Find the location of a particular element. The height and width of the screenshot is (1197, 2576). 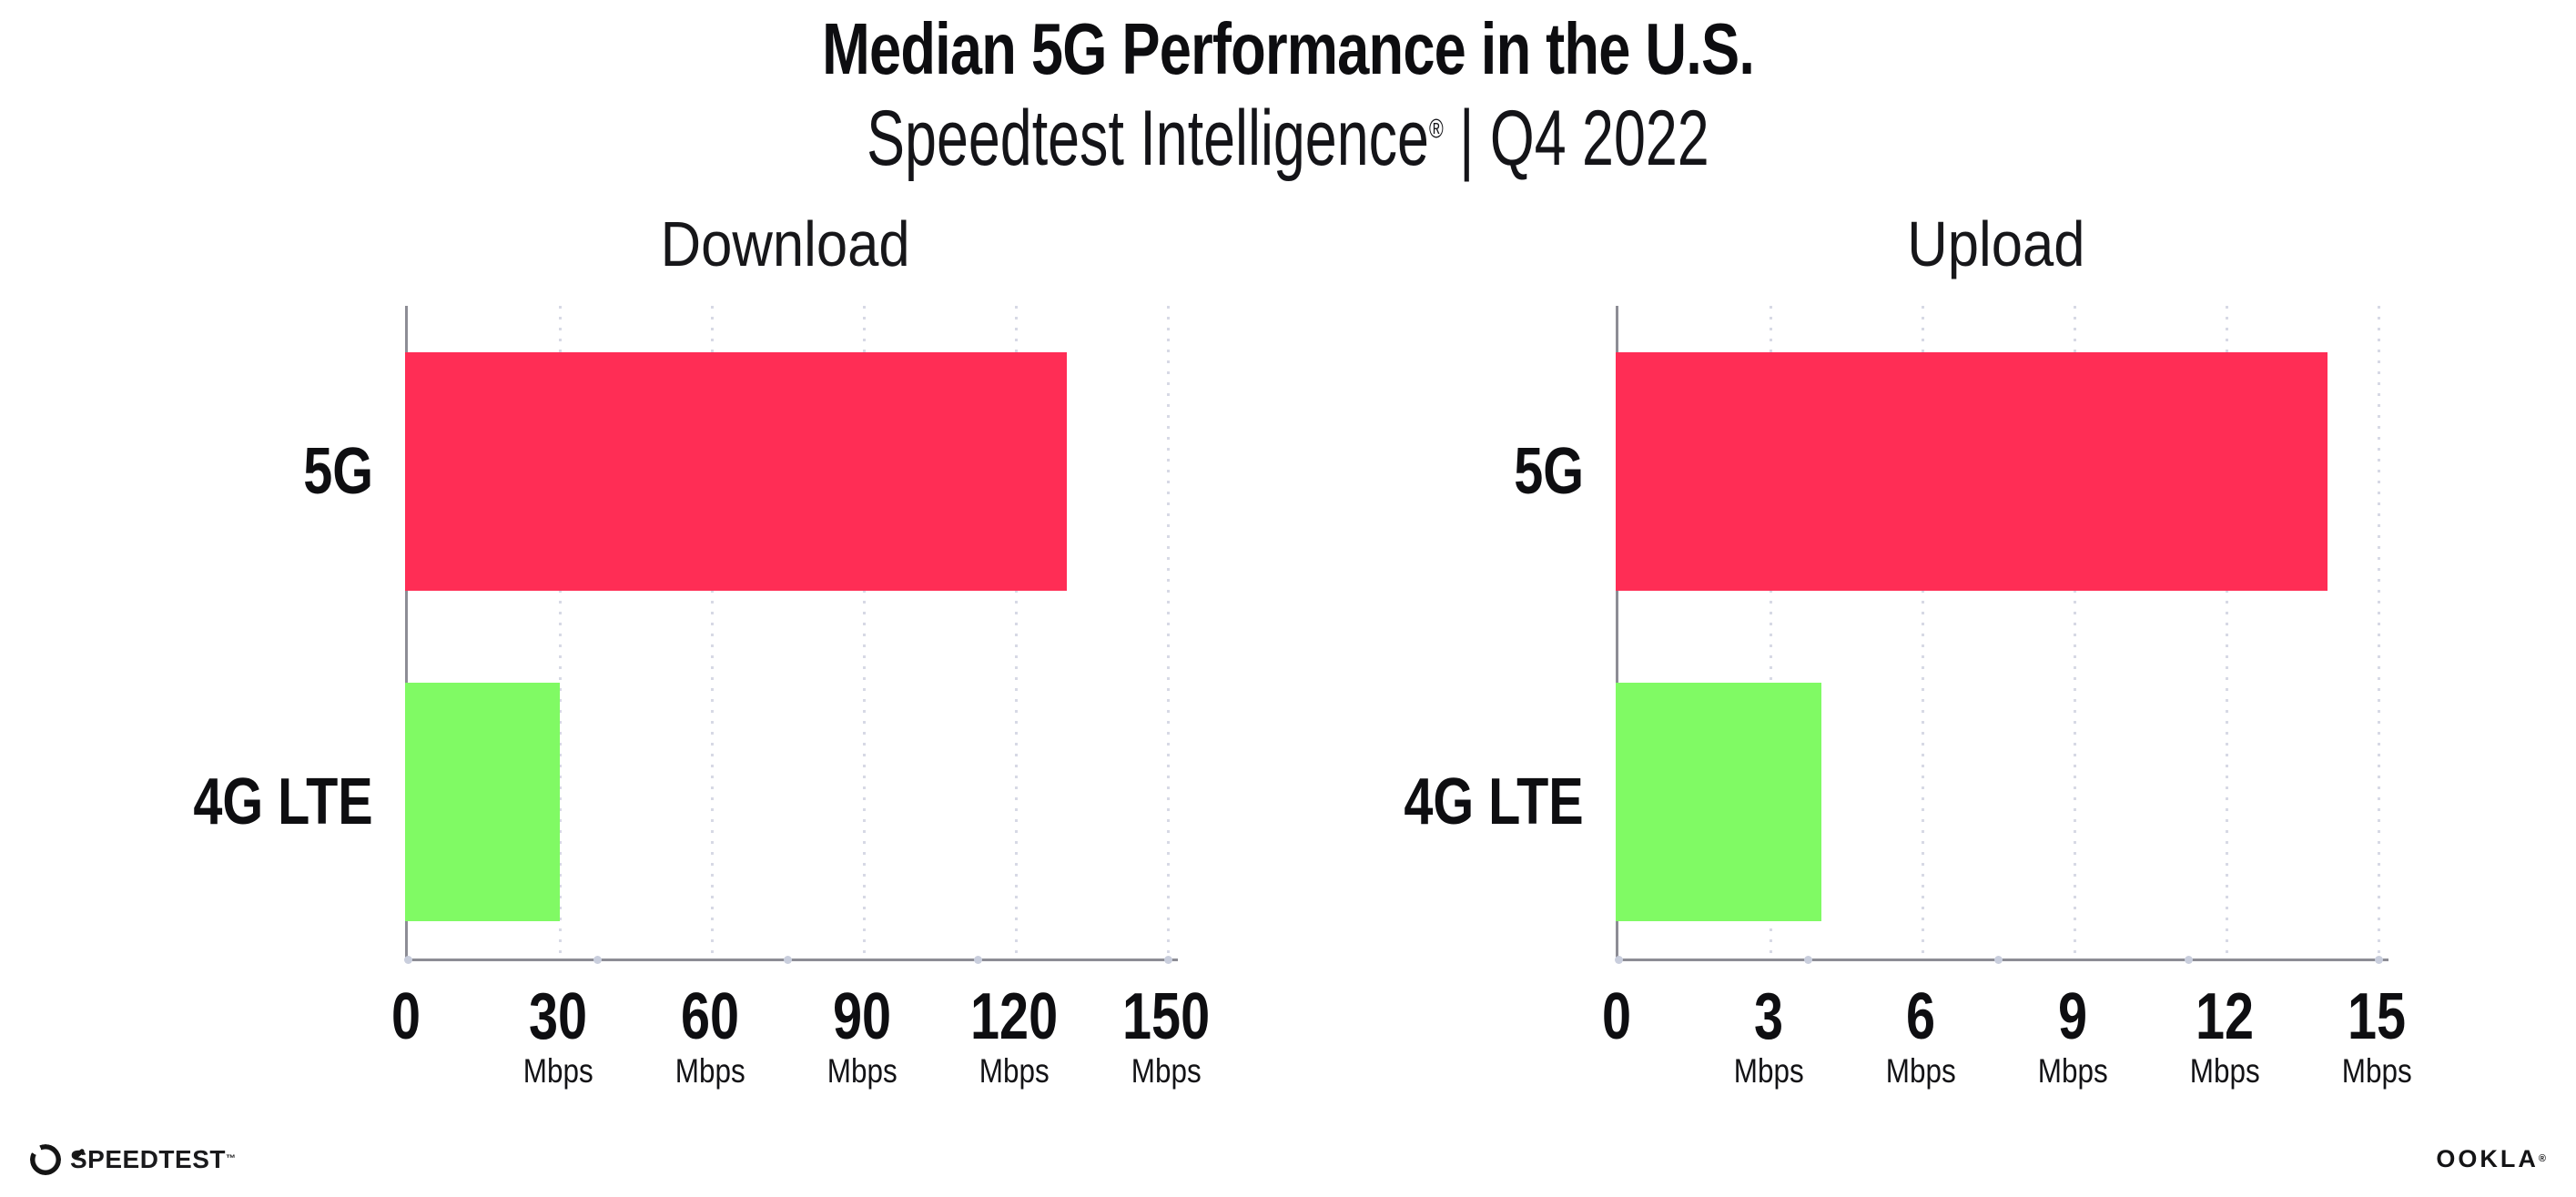

x-tick-value-text: 3 is located at coordinates (1769, 1017).